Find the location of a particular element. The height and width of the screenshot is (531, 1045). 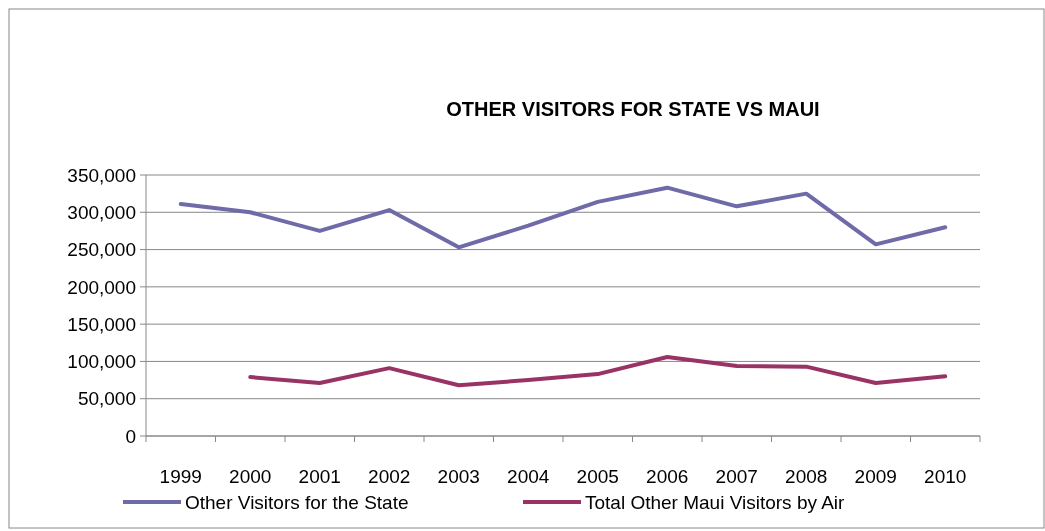

chart-title: OTHER VISITORS FOR STATE VS MAUI is located at coordinates (633, 109).